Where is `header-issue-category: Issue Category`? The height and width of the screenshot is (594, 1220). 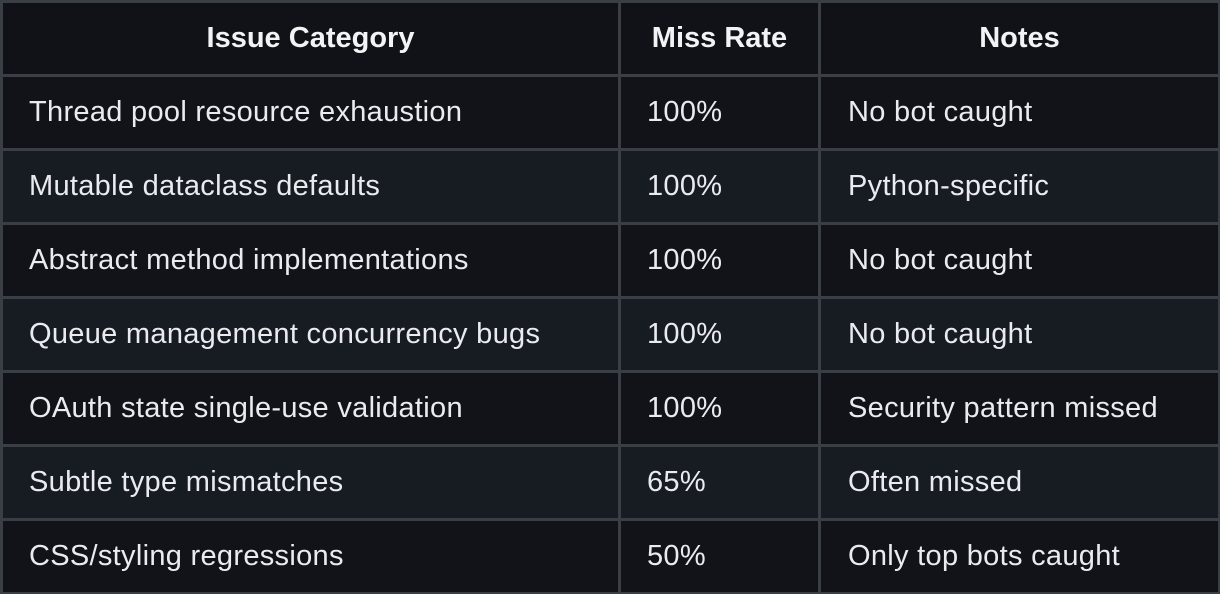
header-issue-category: Issue Category is located at coordinates (310, 38).